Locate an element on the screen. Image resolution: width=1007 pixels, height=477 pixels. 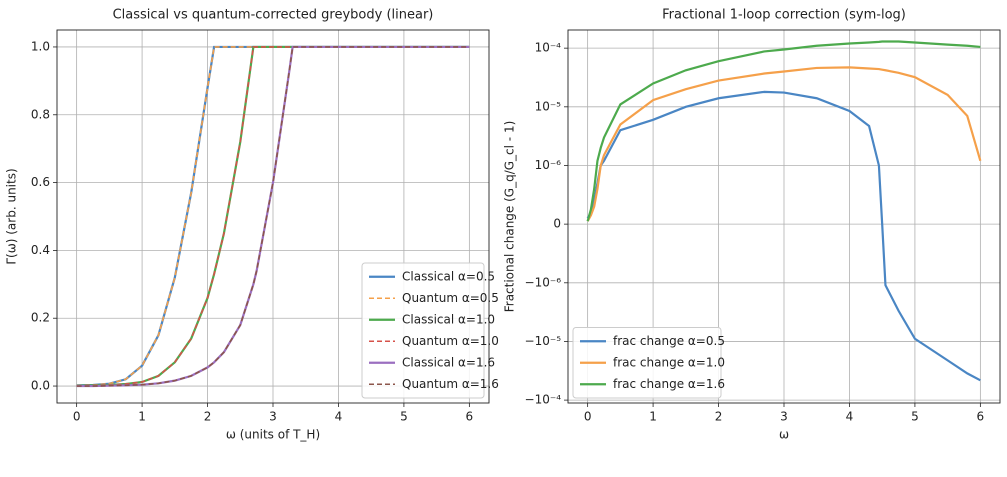
y-tick-label: −10⁻⁶ is located at coordinates (543, 282).